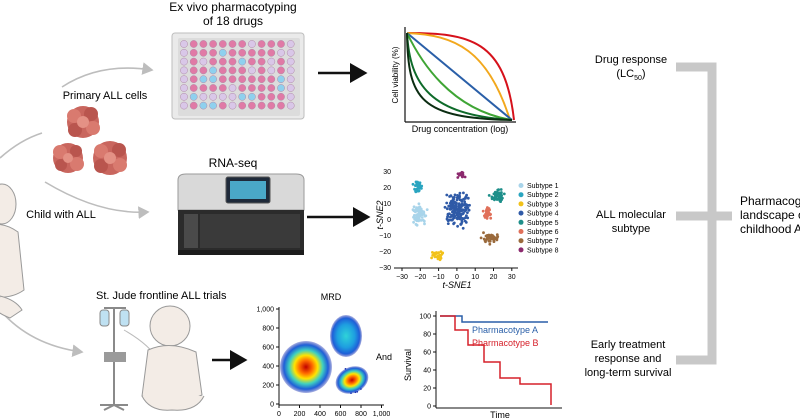  What do you see at coordinates (425, 317) in the screenshot?
I see `survival-y-tick-label: 100` at bounding box center [425, 317].